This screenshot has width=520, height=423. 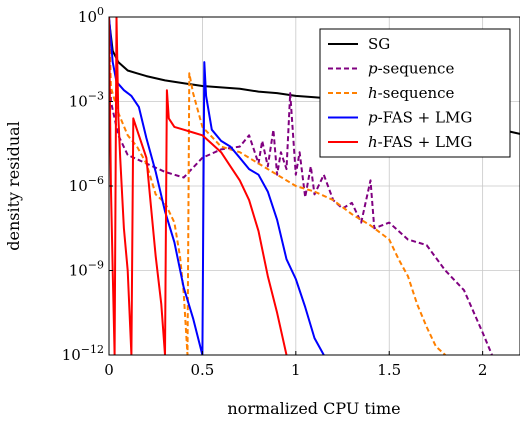 What do you see at coordinates (313, 408) in the screenshot?
I see `x-axis-label: normalized CPU time` at bounding box center [313, 408].